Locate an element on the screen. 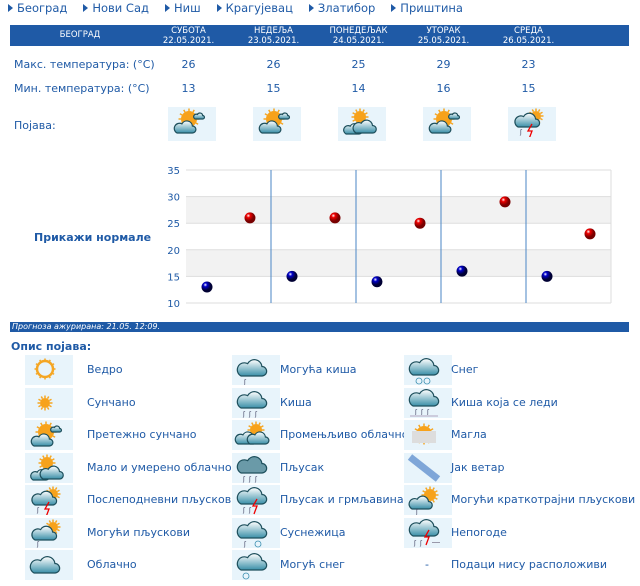 The width and height of the screenshot is (640, 586). legend-title: Опис појава: is located at coordinates (51, 346).